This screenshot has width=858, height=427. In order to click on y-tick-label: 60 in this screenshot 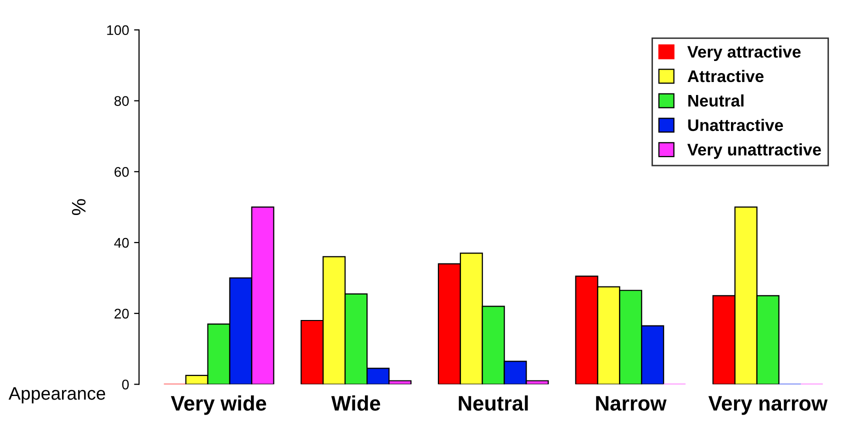, I will do `click(121, 171)`.